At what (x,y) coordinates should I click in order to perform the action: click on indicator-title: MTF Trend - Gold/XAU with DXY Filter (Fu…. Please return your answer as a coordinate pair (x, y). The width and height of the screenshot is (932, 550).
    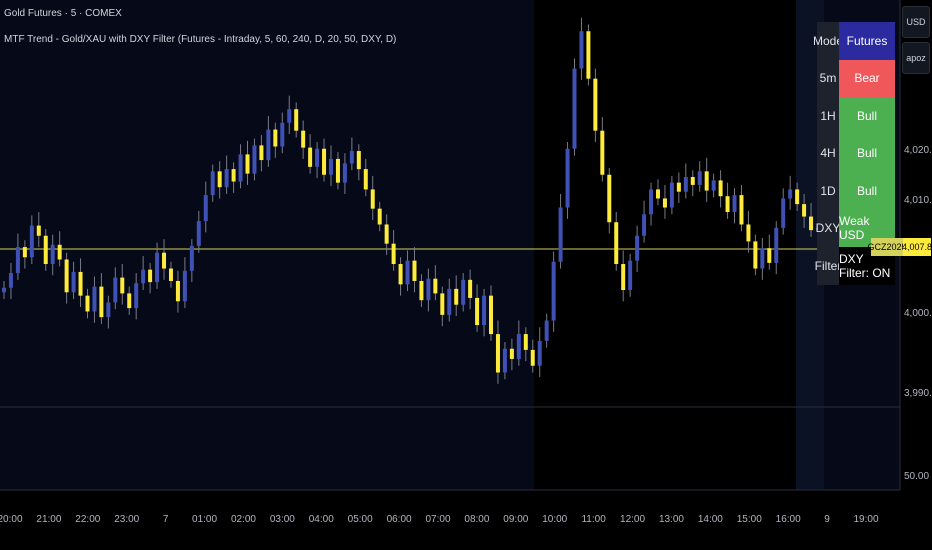
    Looking at the image, I should click on (200, 39).